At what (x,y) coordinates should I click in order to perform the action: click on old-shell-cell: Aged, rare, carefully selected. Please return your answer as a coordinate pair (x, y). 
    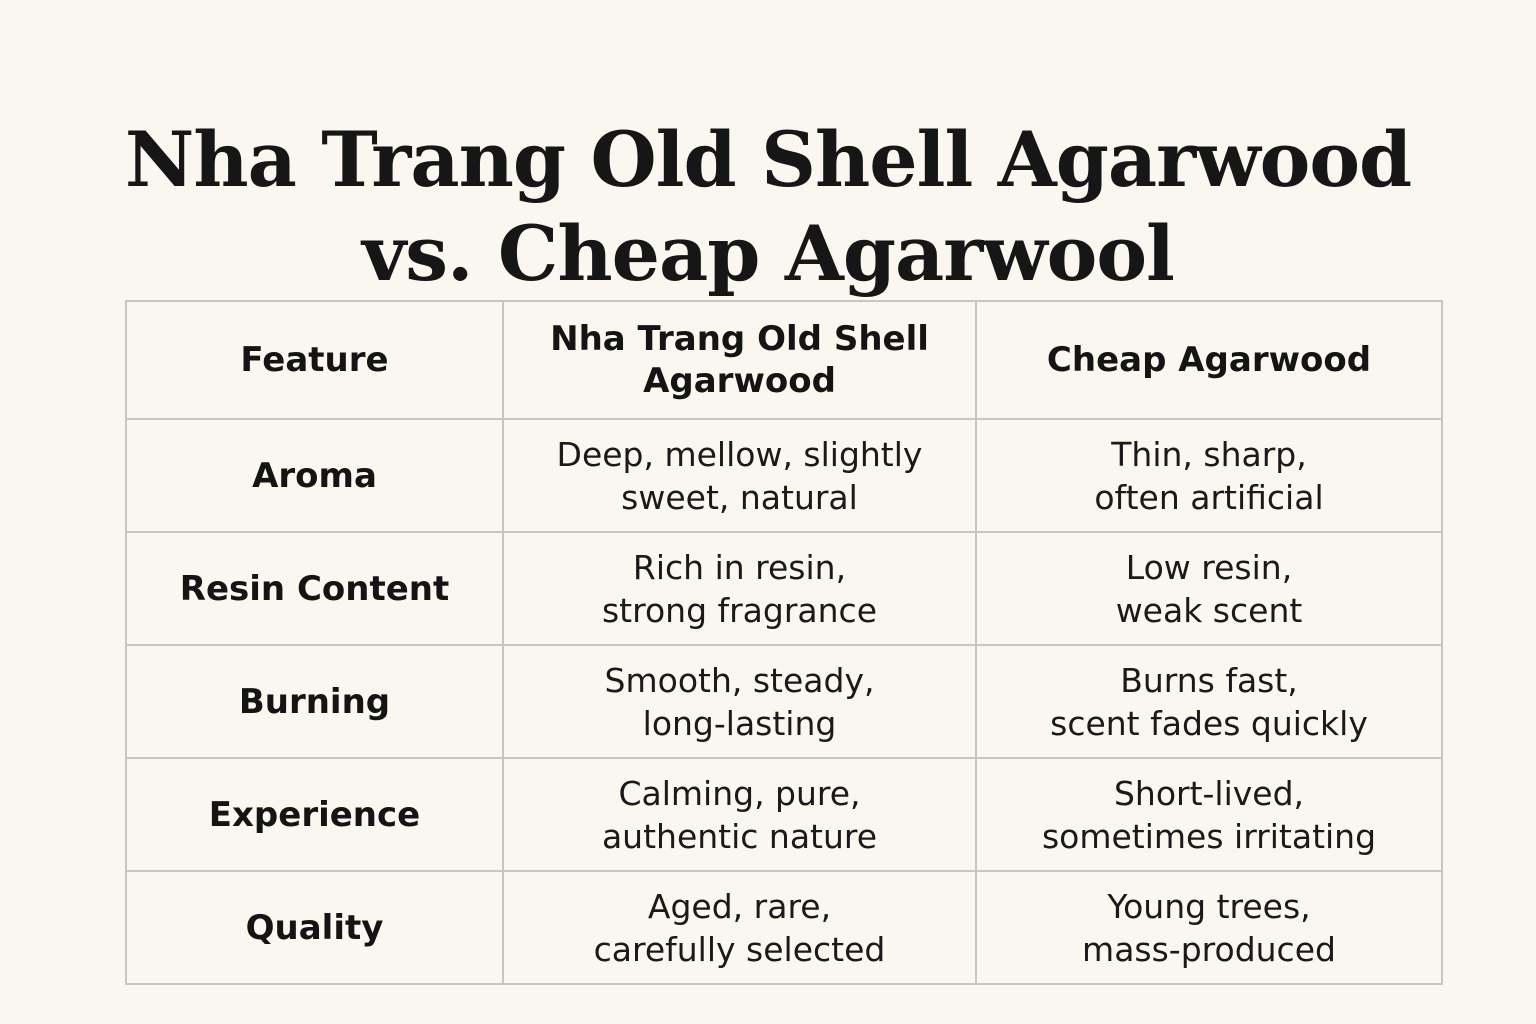
    Looking at the image, I should click on (739, 927).